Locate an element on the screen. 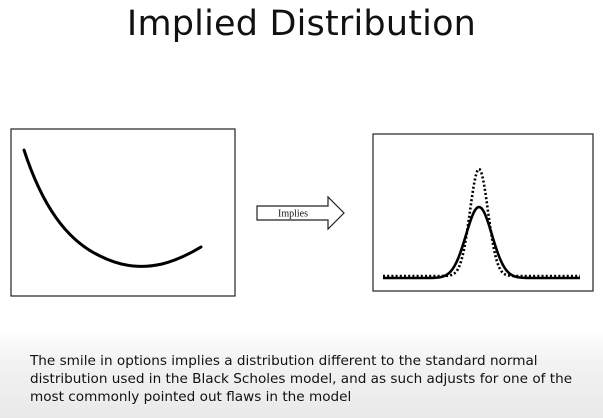  implied-distribution-curve is located at coordinates (481, 222).